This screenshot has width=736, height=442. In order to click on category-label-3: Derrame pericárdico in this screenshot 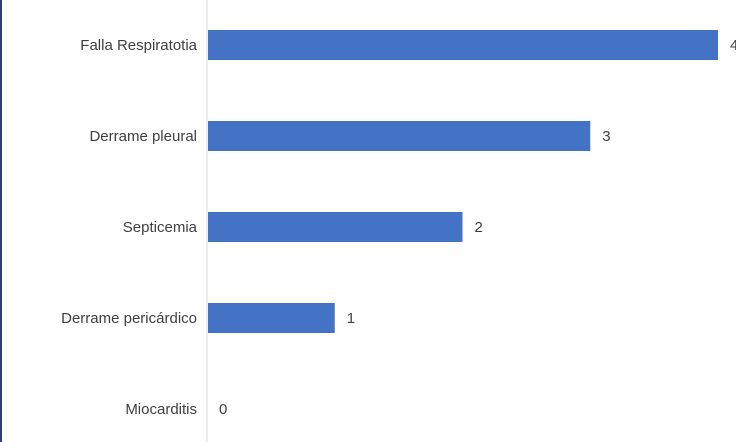, I will do `click(129, 318)`.